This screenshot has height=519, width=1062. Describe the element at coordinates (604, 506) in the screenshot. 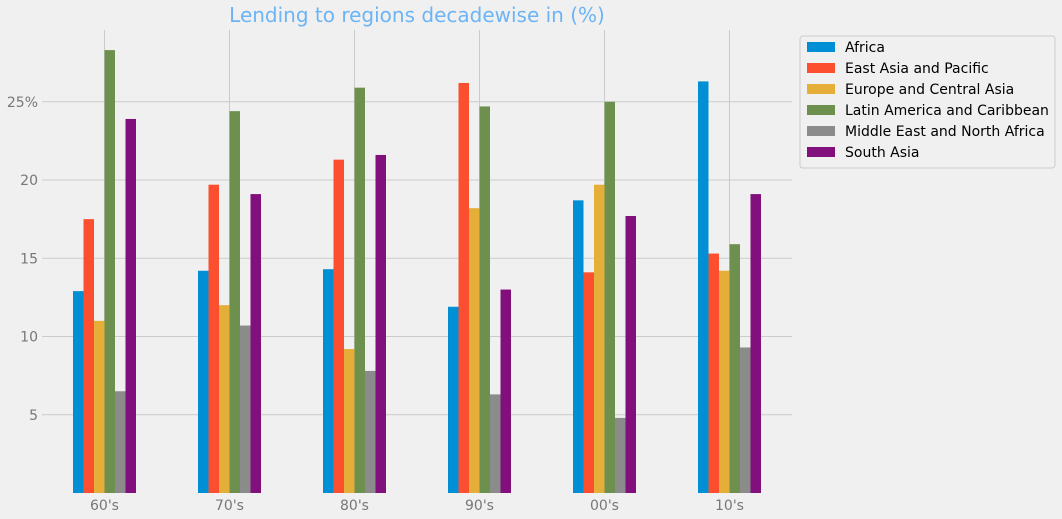

I see `x-tick-label: 00's` at that location.